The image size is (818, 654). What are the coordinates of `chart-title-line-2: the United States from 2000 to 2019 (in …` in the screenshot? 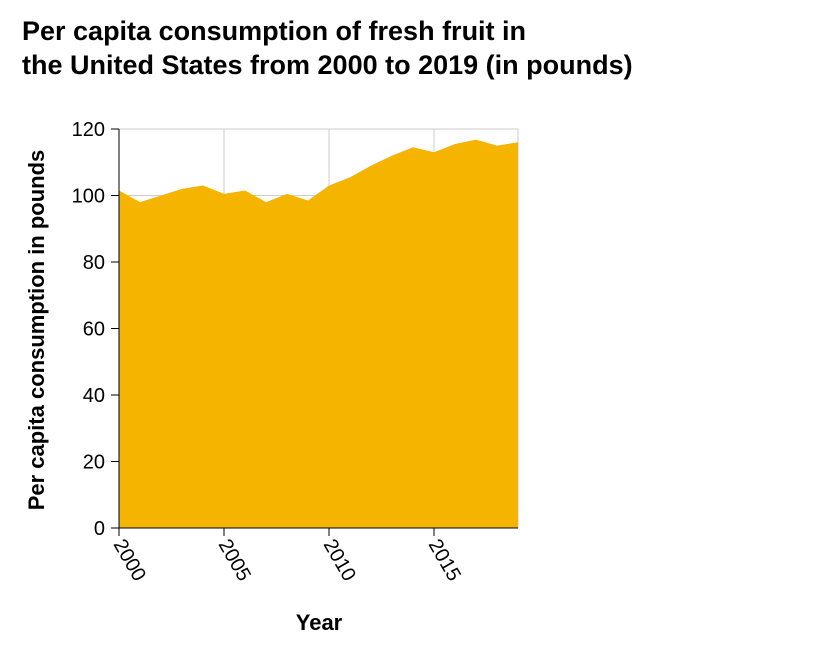 It's located at (327, 65).